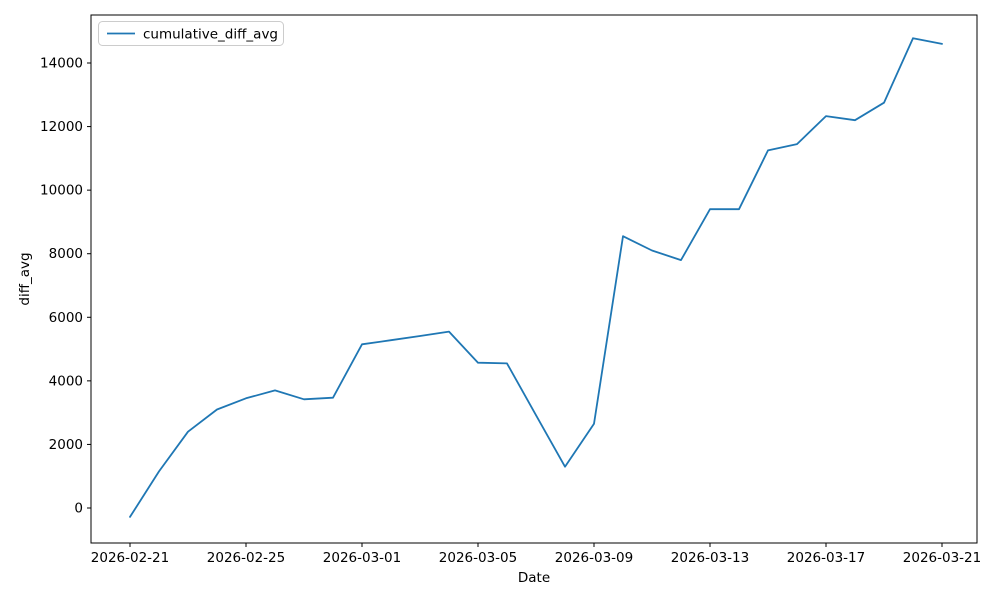 This screenshot has width=1000, height=600. I want to click on y-axis: 0 2000 4000 6000 8000 10000 12000 14000, so click(65, 286).